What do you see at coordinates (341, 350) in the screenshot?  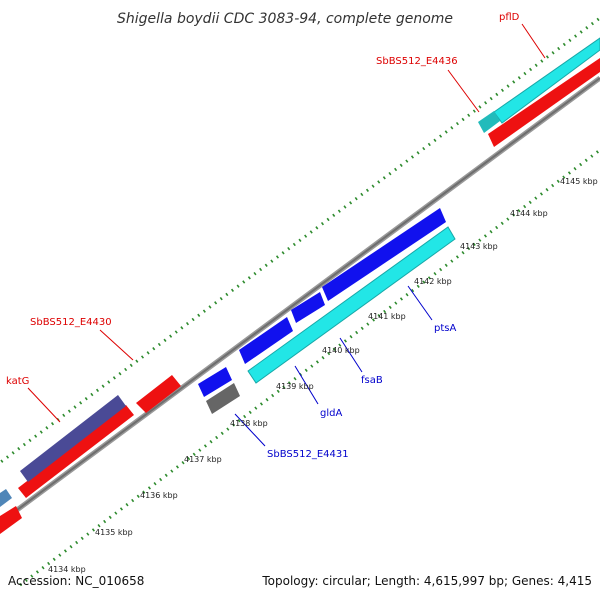 I see `tick-label-4140: 4140 kbp` at bounding box center [341, 350].